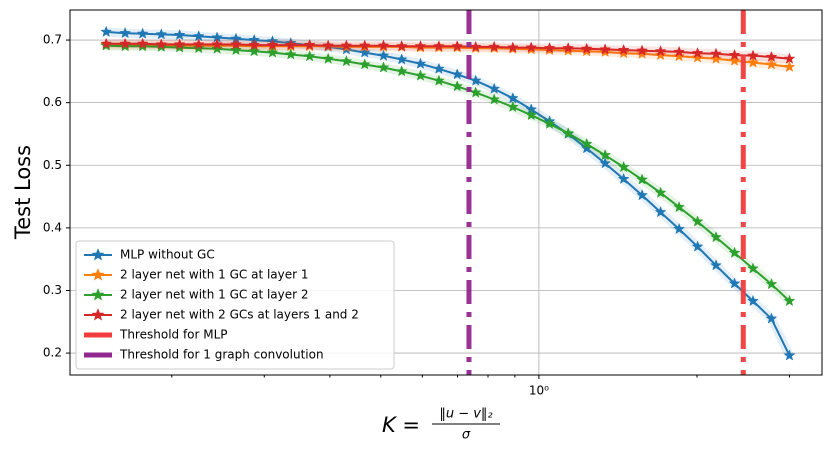 This screenshot has height=450, width=830. What do you see at coordinates (173, 335) in the screenshot?
I see `legend-label: Threshold for MLP` at bounding box center [173, 335].